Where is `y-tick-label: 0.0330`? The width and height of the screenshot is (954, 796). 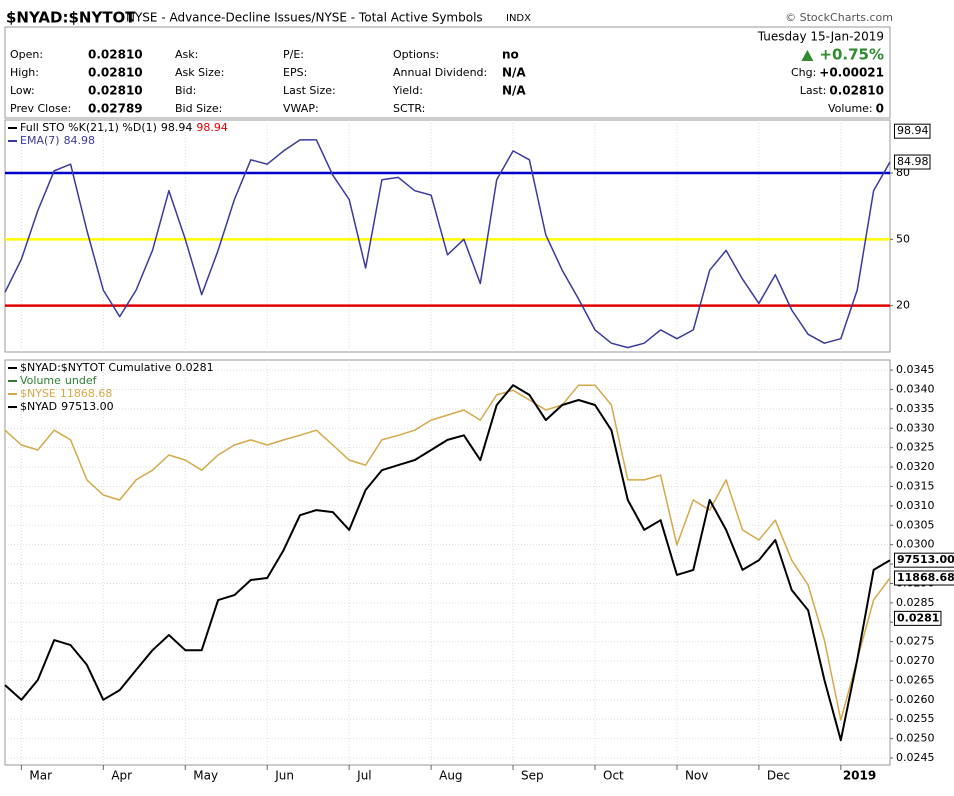 y-tick-label: 0.0330 is located at coordinates (915, 427).